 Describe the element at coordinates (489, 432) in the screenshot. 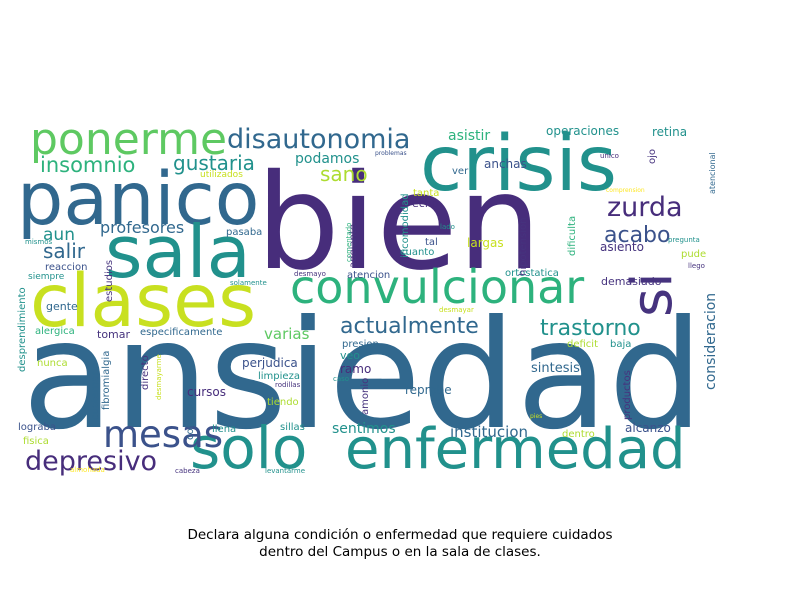

I see `word-institucion: institucion` at that location.